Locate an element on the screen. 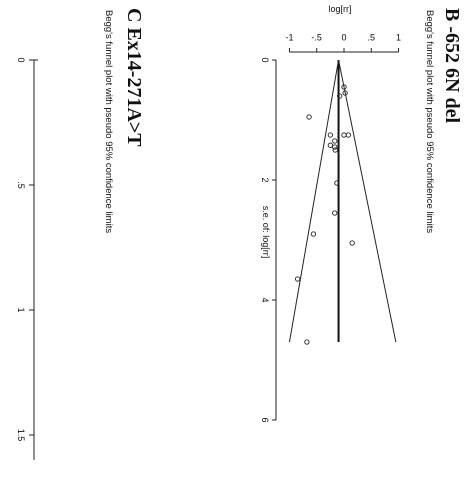 This screenshot has height=479, width=474. panel-b-upper-limit is located at coordinates (367, 201).